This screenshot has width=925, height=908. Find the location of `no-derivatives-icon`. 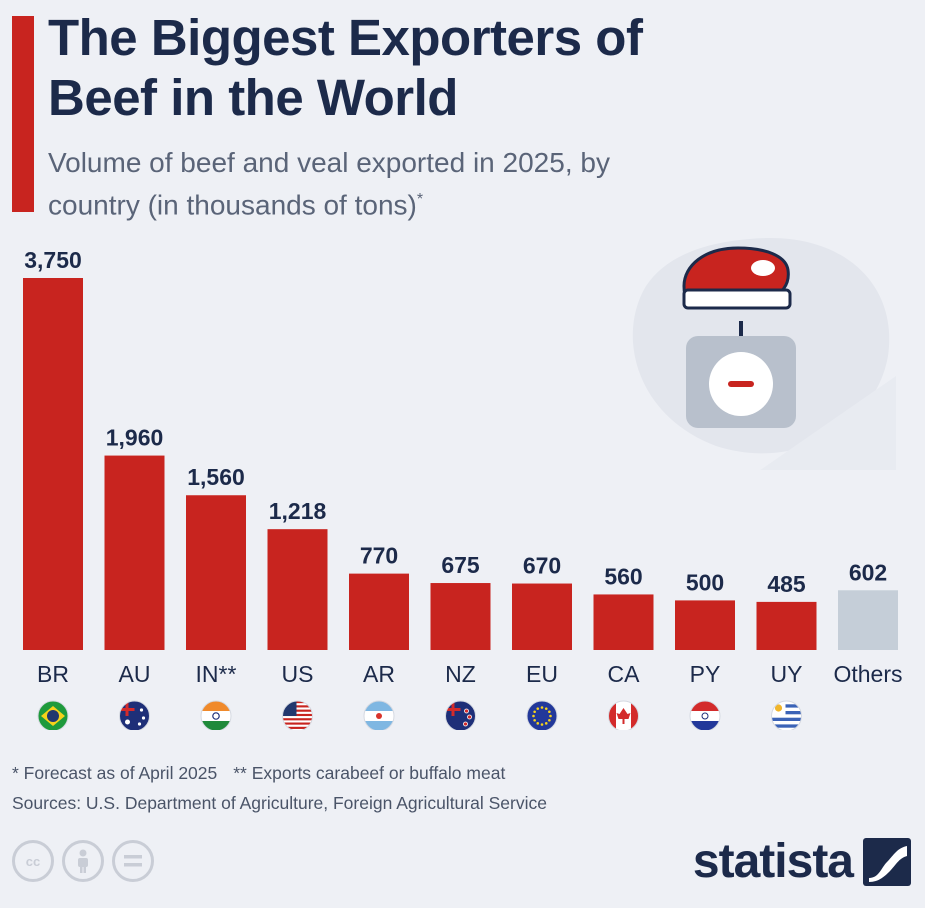

no-derivatives-icon is located at coordinates (133, 861).